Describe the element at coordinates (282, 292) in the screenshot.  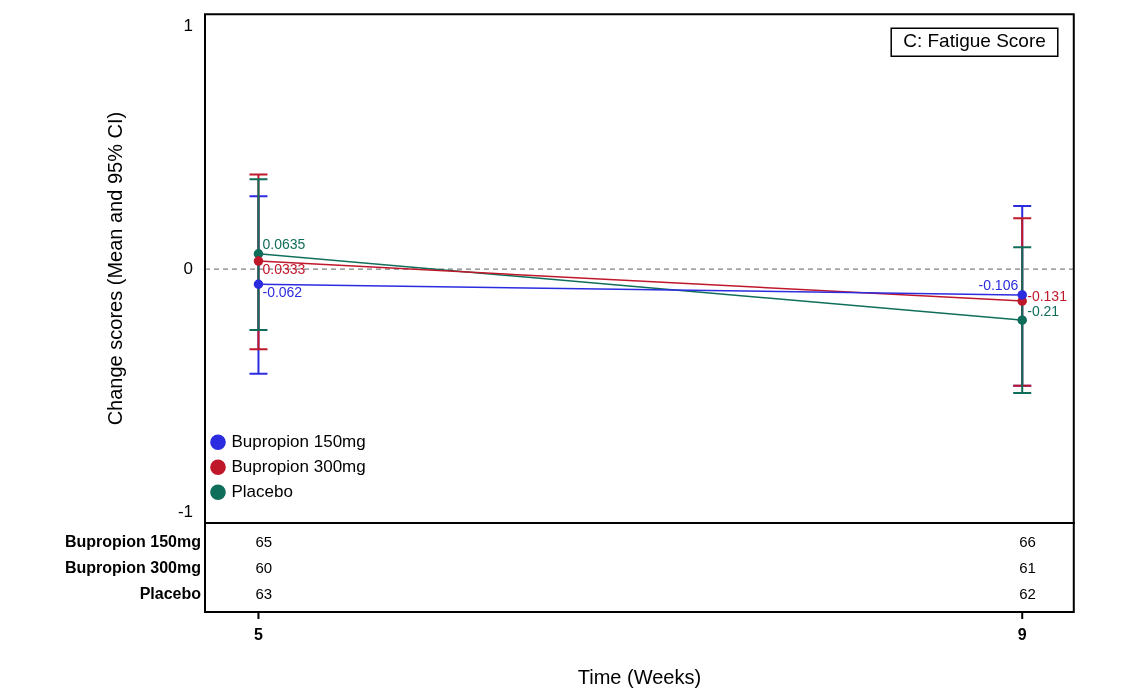
I see `data-label: -0.062` at that location.